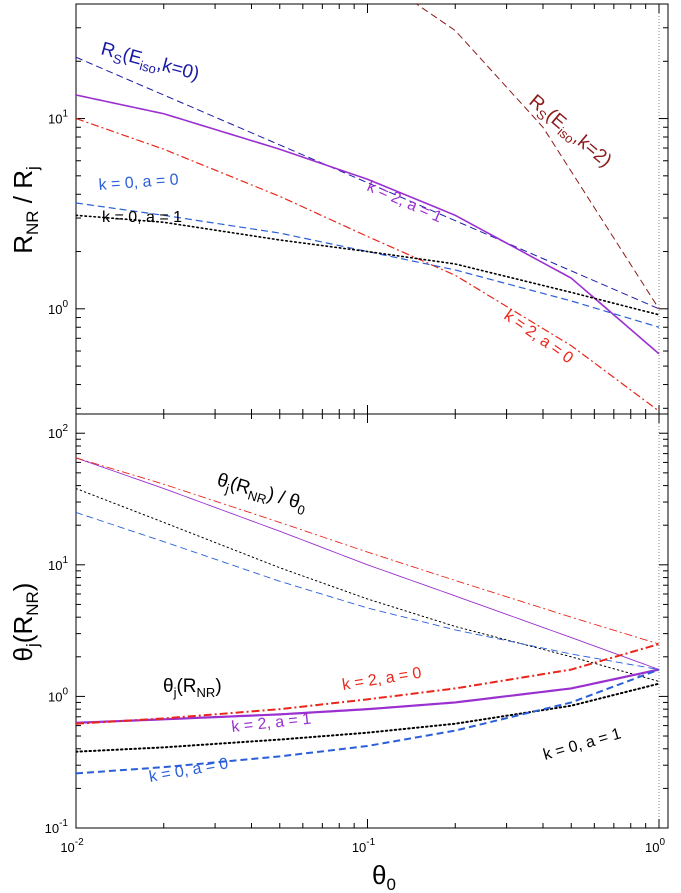 This screenshot has width=681, height=893. Describe the element at coordinates (32, 168) in the screenshot. I see `top-ylabel-sub2: j` at that location.